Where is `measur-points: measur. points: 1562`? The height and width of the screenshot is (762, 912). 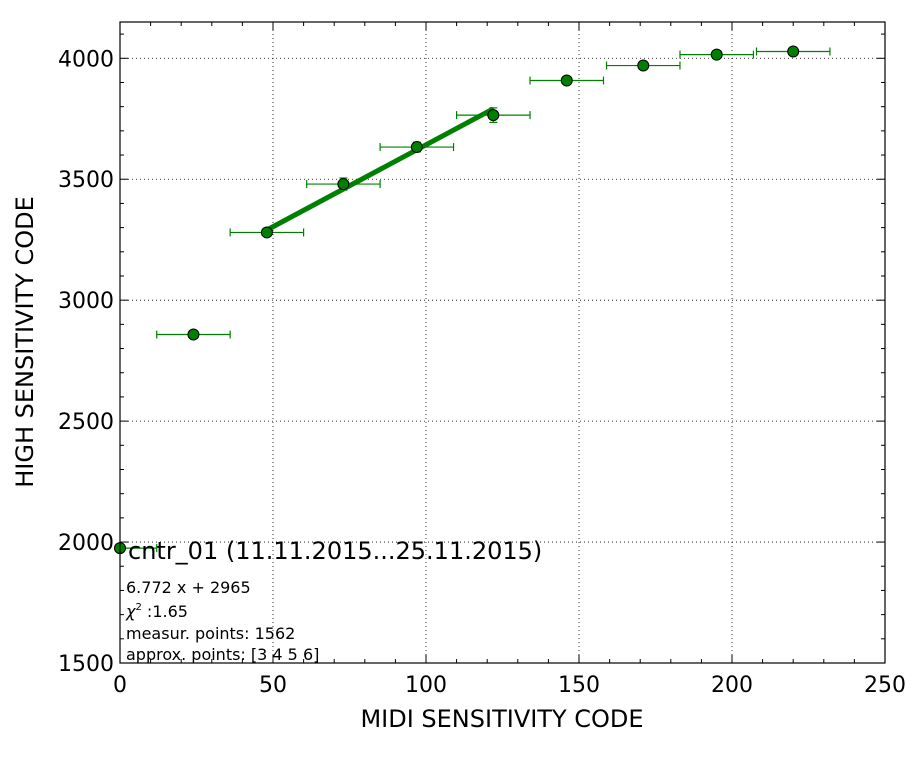 measur-points: measur. points: 1562 is located at coordinates (210, 633).